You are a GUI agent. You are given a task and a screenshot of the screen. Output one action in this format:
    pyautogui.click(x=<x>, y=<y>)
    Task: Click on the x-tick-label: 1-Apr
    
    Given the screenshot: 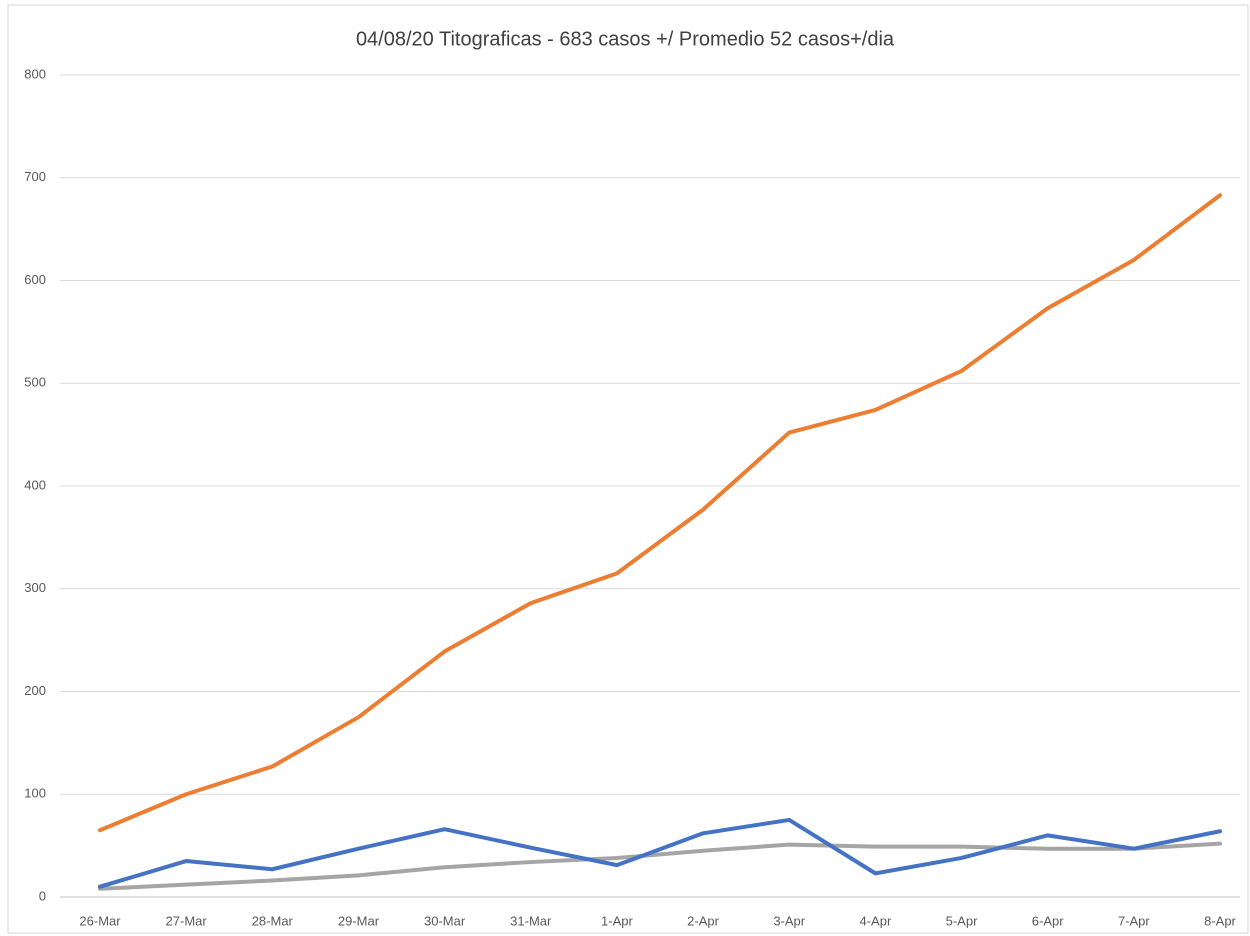 What is the action you would take?
    pyautogui.click(x=617, y=920)
    